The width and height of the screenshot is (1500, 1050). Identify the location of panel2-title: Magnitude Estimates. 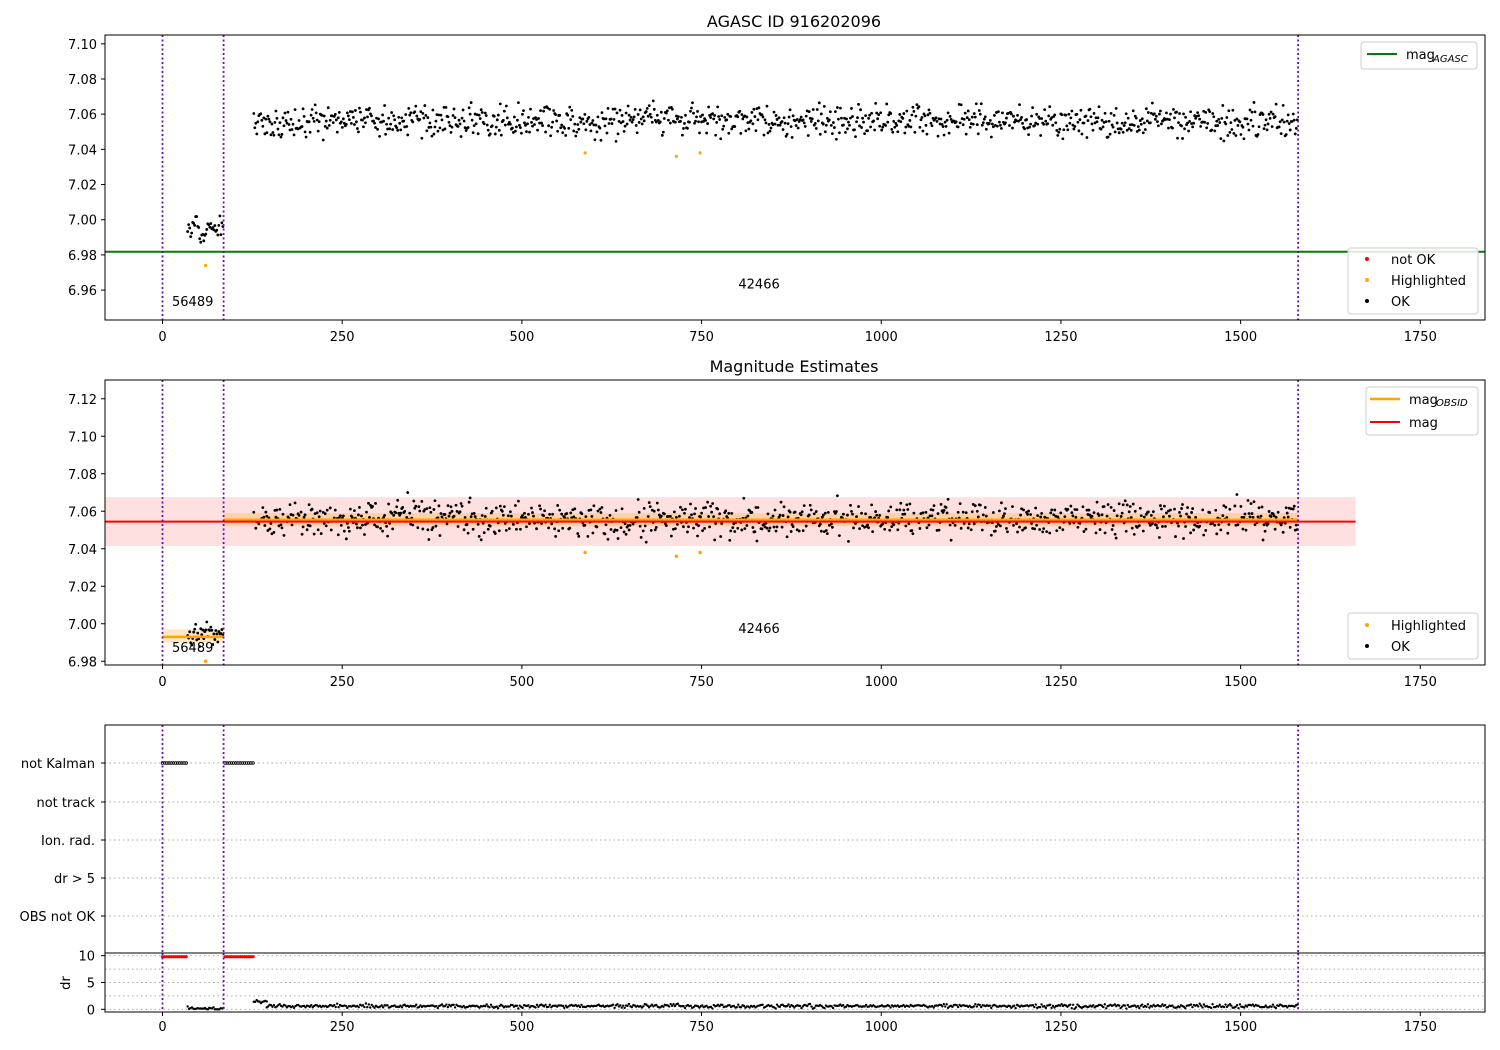
(794, 366).